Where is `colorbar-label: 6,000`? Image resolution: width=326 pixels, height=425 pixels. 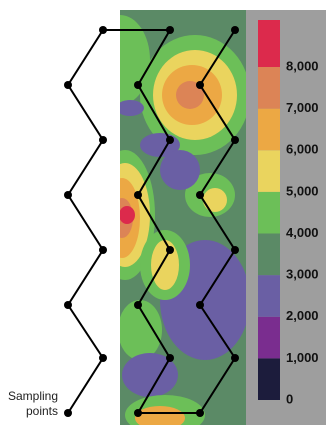
colorbar-label: 6,000 is located at coordinates (302, 149).